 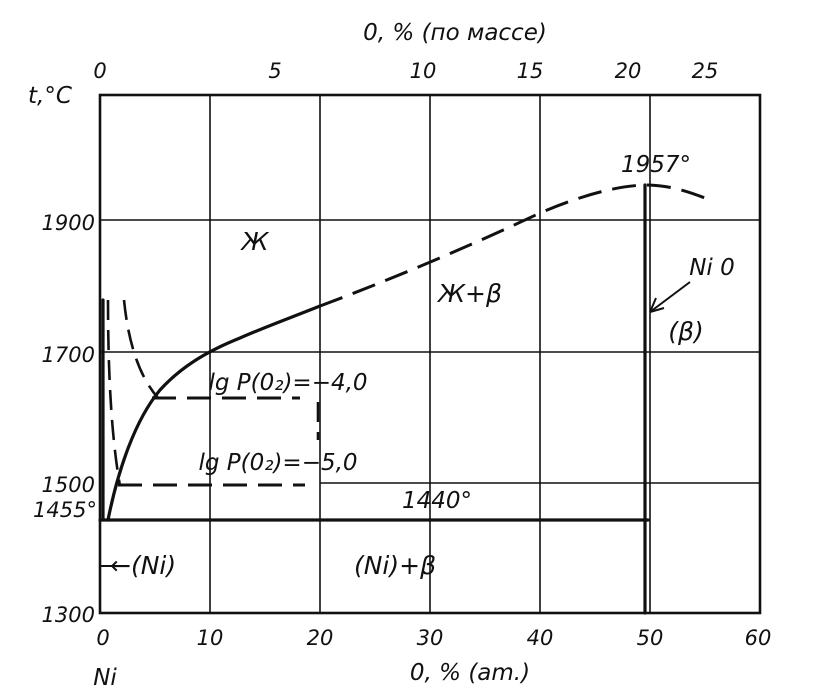 What do you see at coordinates (405, 71) in the screenshot?
I see `top-axis-ticks: 0 5 10 15 20 25` at bounding box center [405, 71].